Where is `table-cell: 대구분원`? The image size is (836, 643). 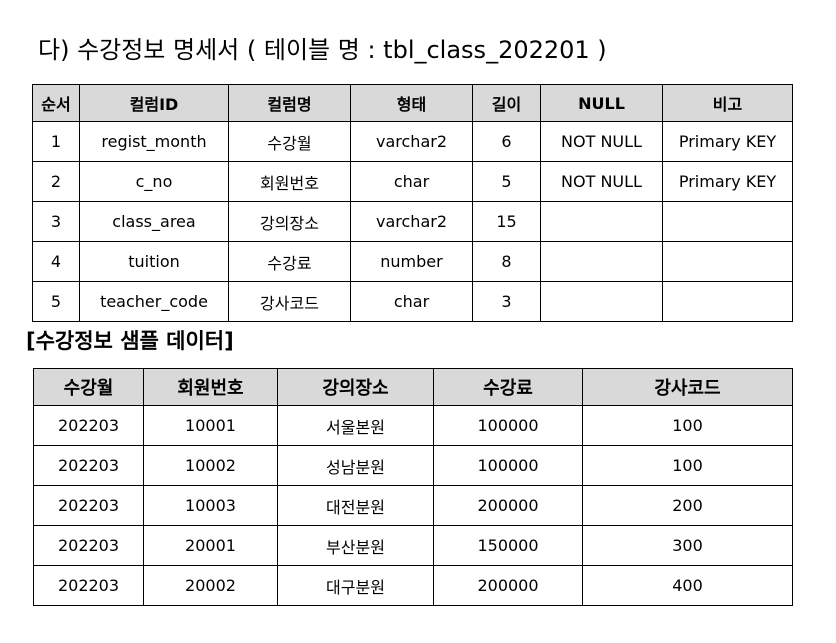 table-cell: 대구분원 is located at coordinates (355, 585).